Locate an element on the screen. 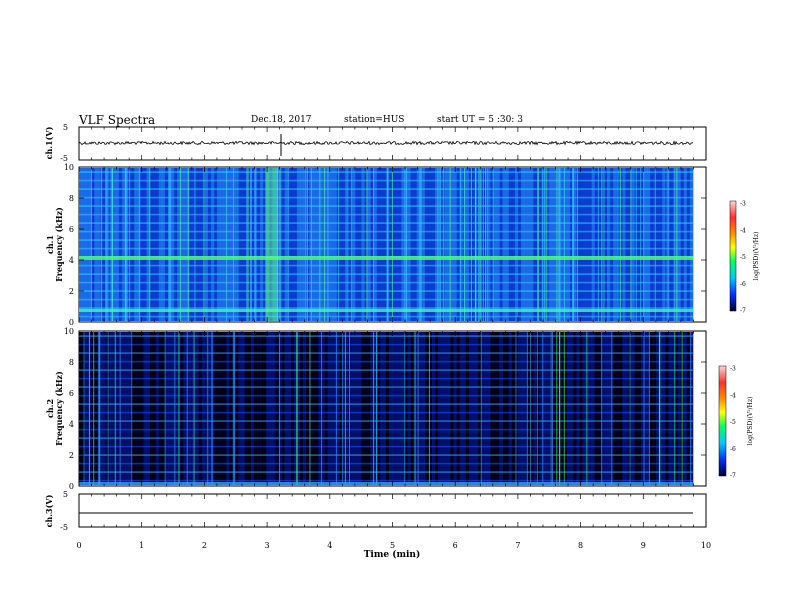 The image size is (792, 612). spec-ytick-label: 4 is located at coordinates (71, 424).